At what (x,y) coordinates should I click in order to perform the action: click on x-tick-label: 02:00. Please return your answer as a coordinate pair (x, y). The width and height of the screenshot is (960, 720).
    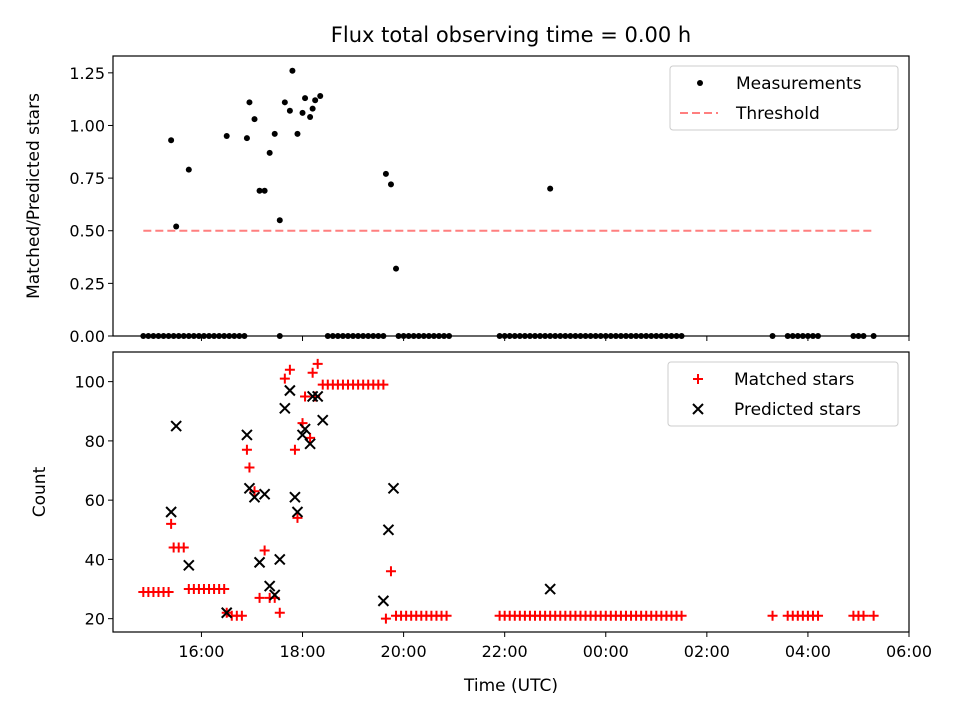
    Looking at the image, I should click on (707, 651).